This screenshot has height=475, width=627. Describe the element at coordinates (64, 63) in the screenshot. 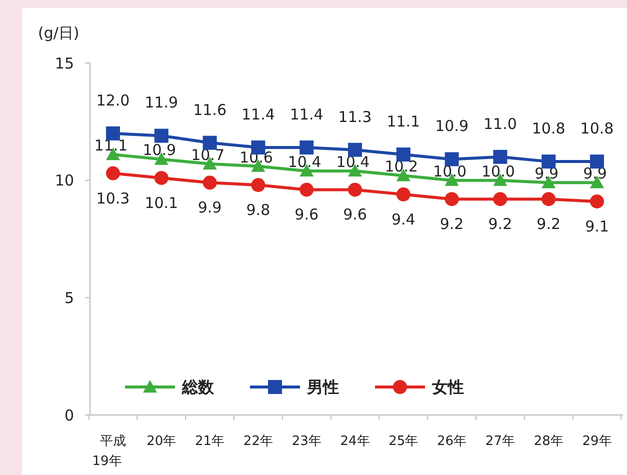

I see `y-tick-label: 15` at that location.